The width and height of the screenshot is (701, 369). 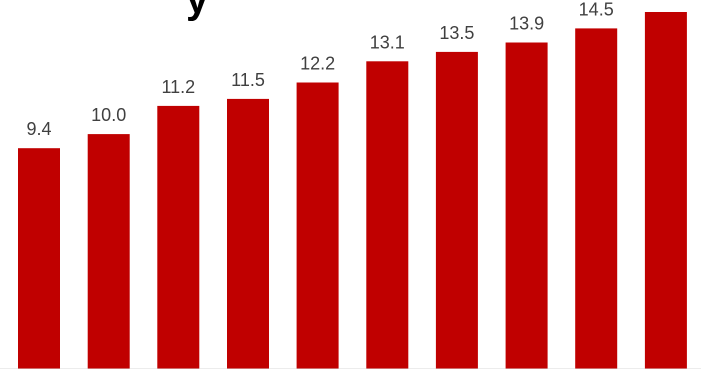 I want to click on data-label-7: 13.5, so click(x=456, y=33).